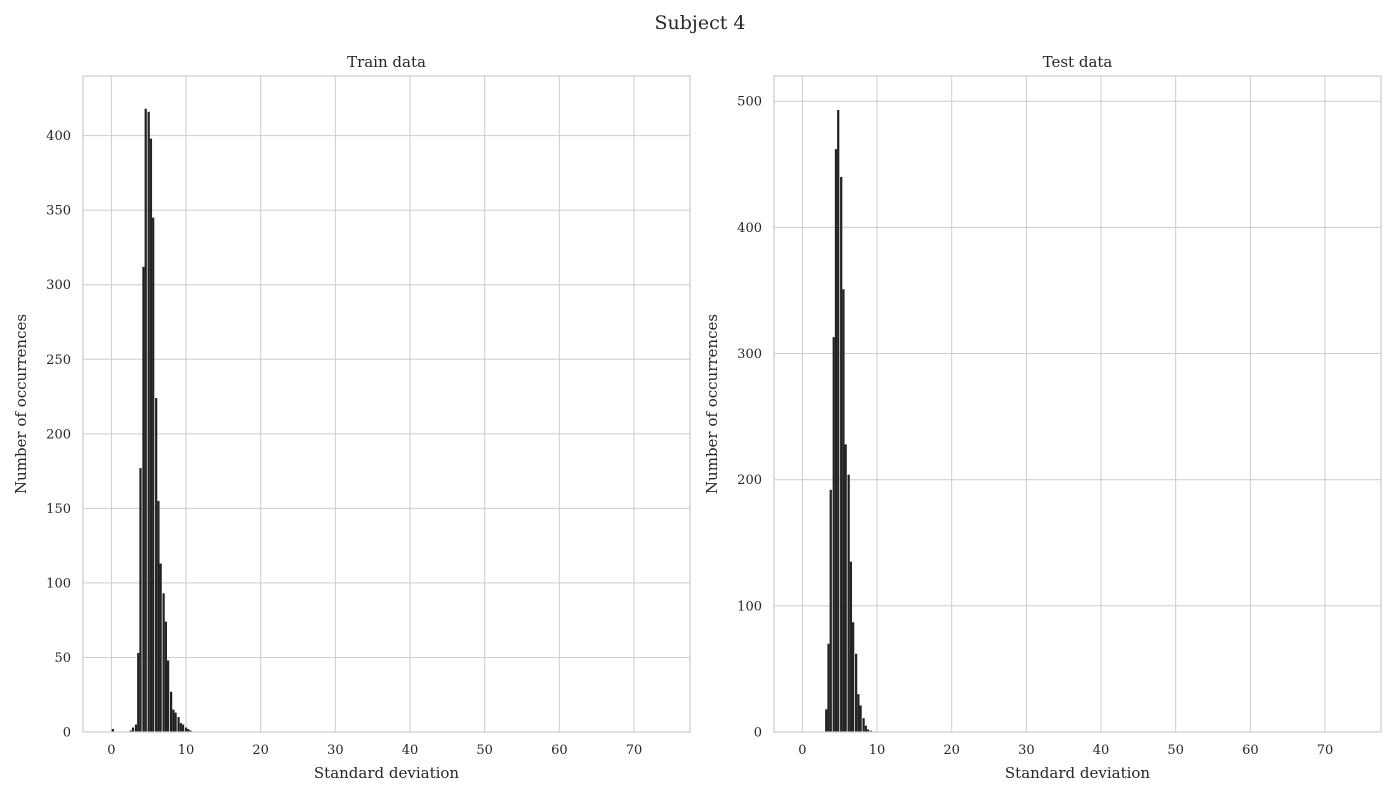 This screenshot has width=1400, height=800. Describe the element at coordinates (62, 658) in the screenshot. I see `y-tick-label: 50` at that location.